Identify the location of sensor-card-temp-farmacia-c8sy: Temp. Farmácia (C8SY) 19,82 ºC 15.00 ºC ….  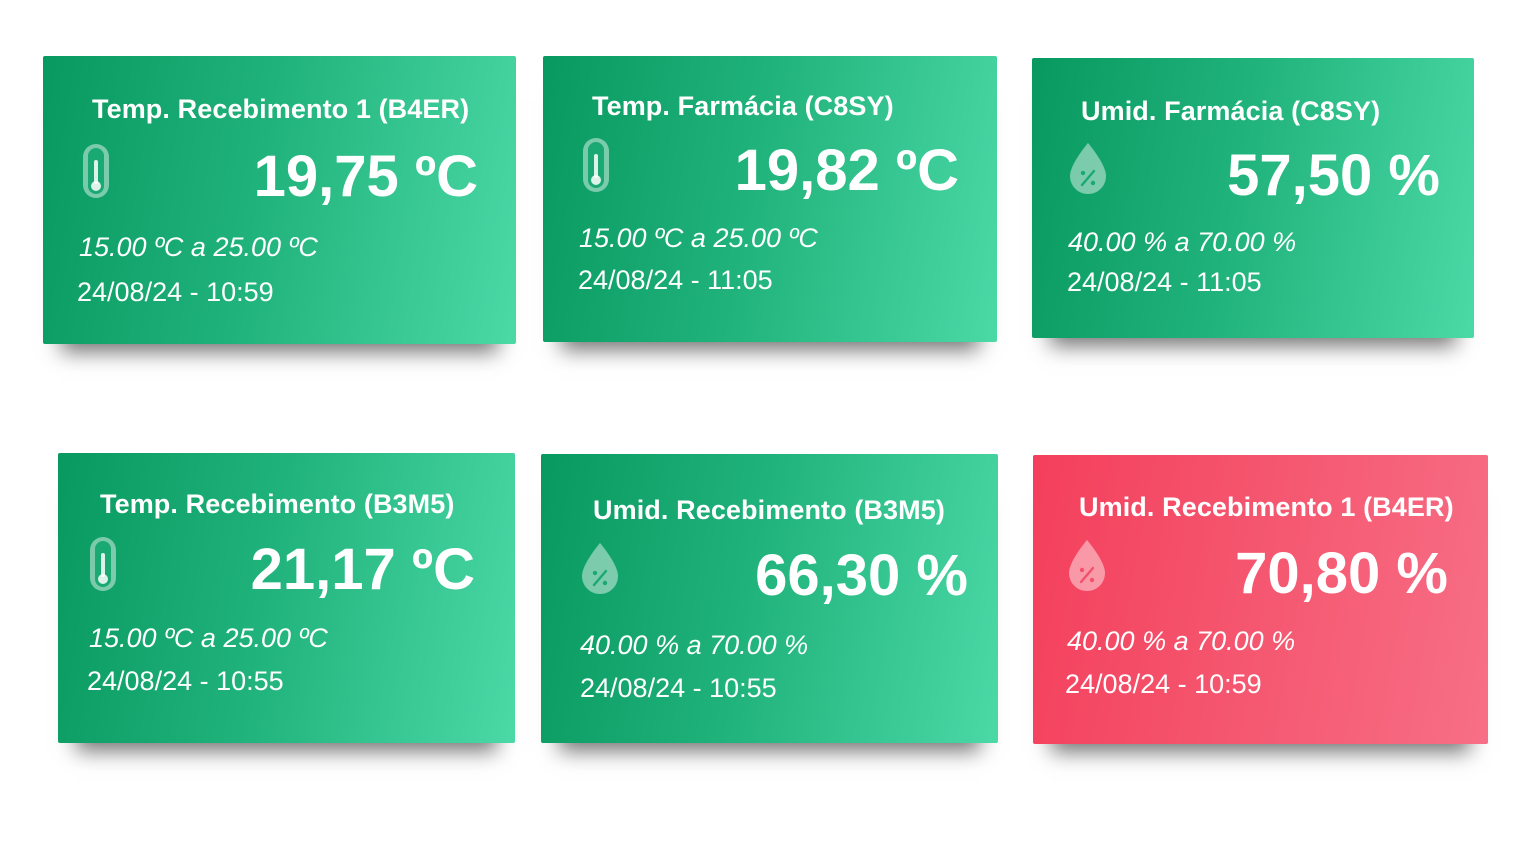
(770, 199).